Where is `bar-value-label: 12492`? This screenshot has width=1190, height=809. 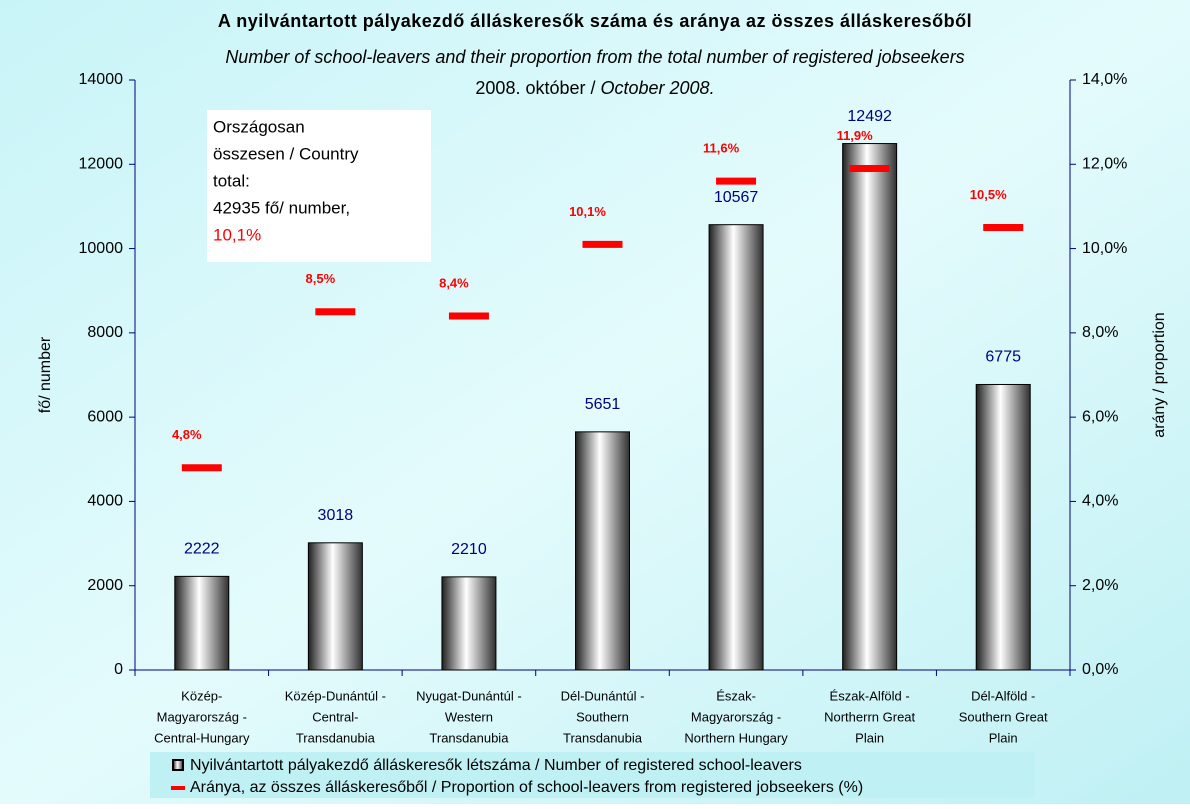
bar-value-label: 12492 is located at coordinates (869, 116).